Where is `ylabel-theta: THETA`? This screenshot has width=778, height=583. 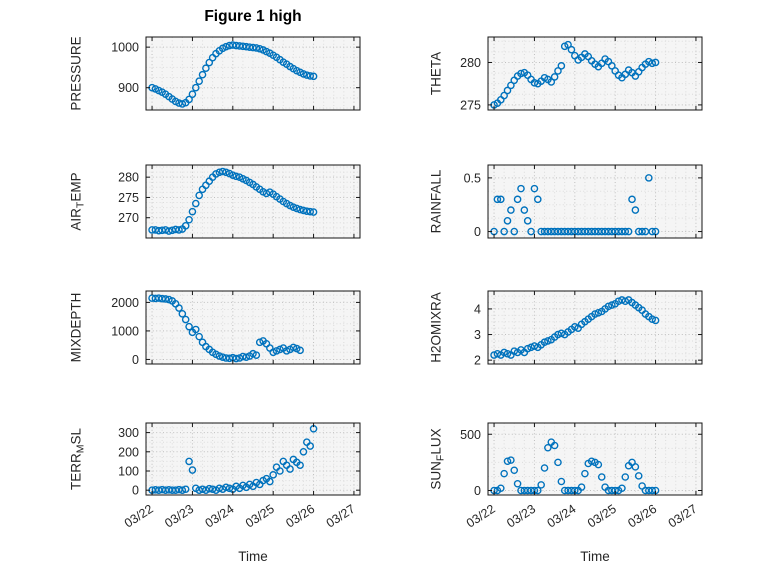
ylabel-theta: THETA is located at coordinates (436, 73).